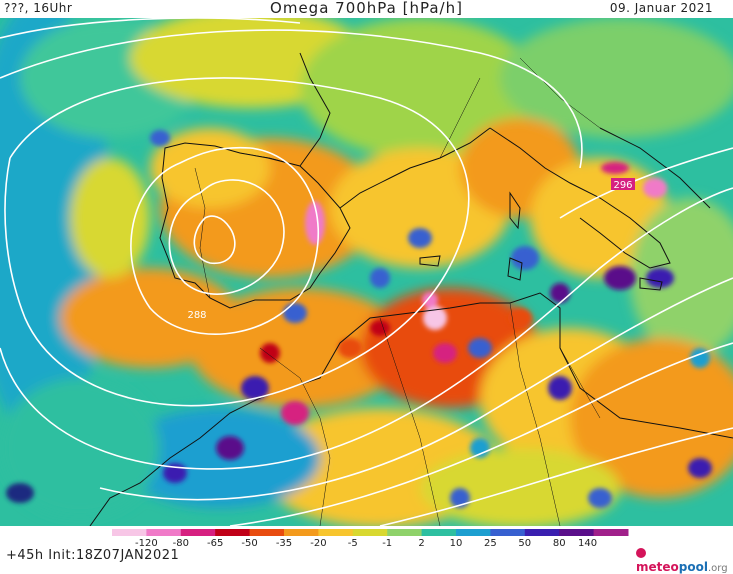 The image size is (733, 574). Describe the element at coordinates (490, 543) in the screenshot. I see `colorbar-tick-label: 25` at that location.